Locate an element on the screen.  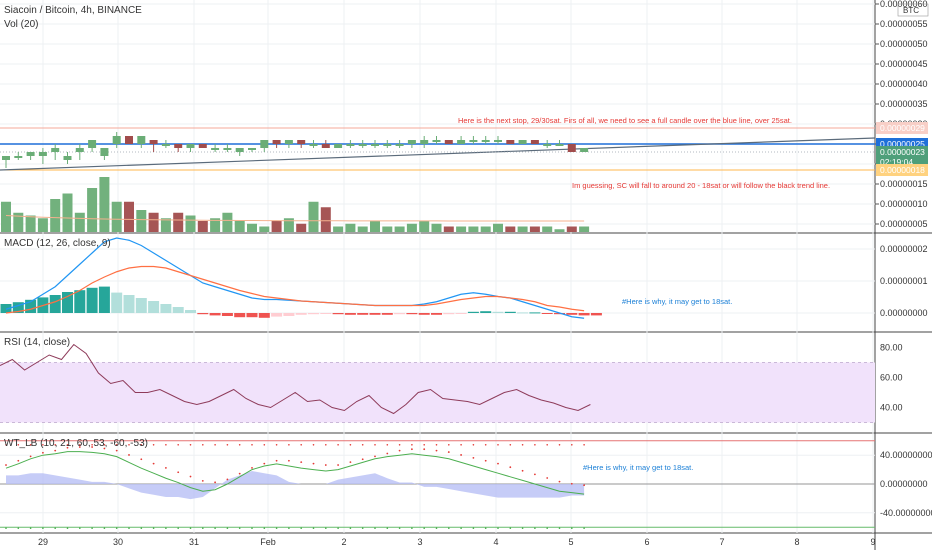
x-tick-label: 9 is located at coordinates (872, 542).